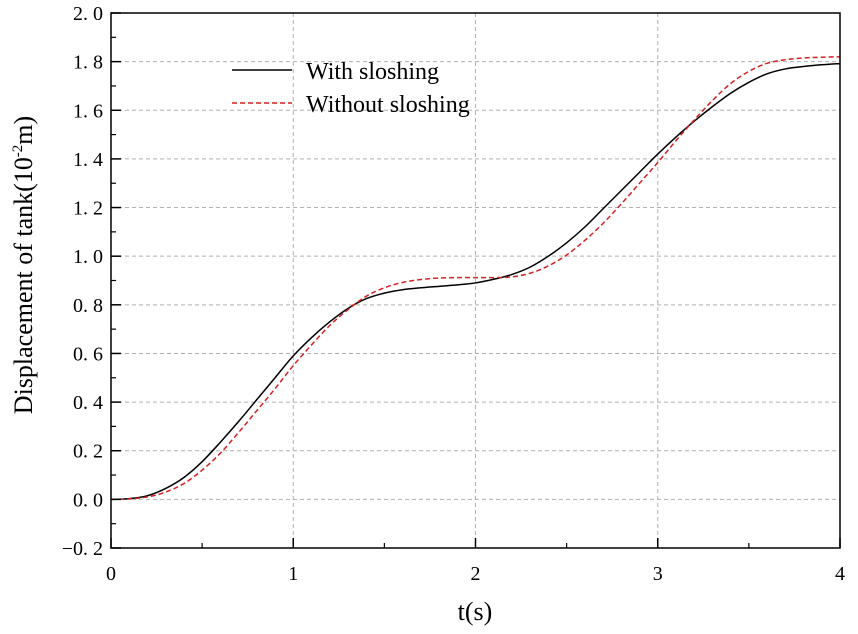  Describe the element at coordinates (88, 354) in the screenshot. I see `y-tick-label: 0. 6` at that location.